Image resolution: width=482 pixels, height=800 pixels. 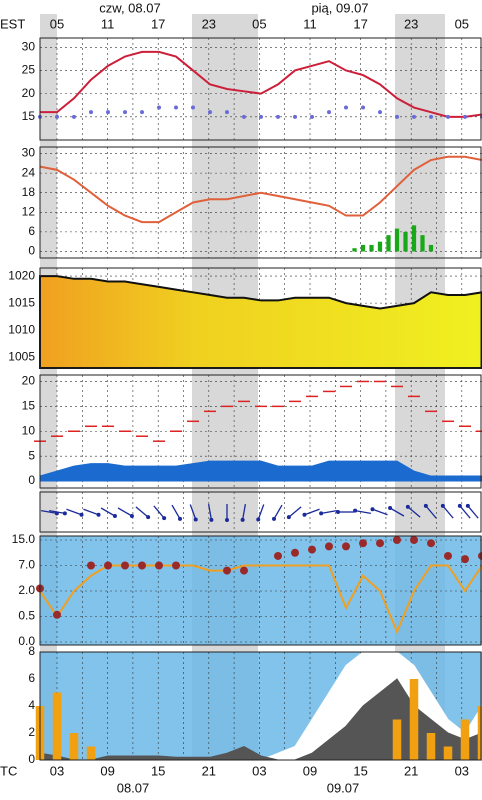 I want to click on top-hour: 23, so click(x=209, y=23).